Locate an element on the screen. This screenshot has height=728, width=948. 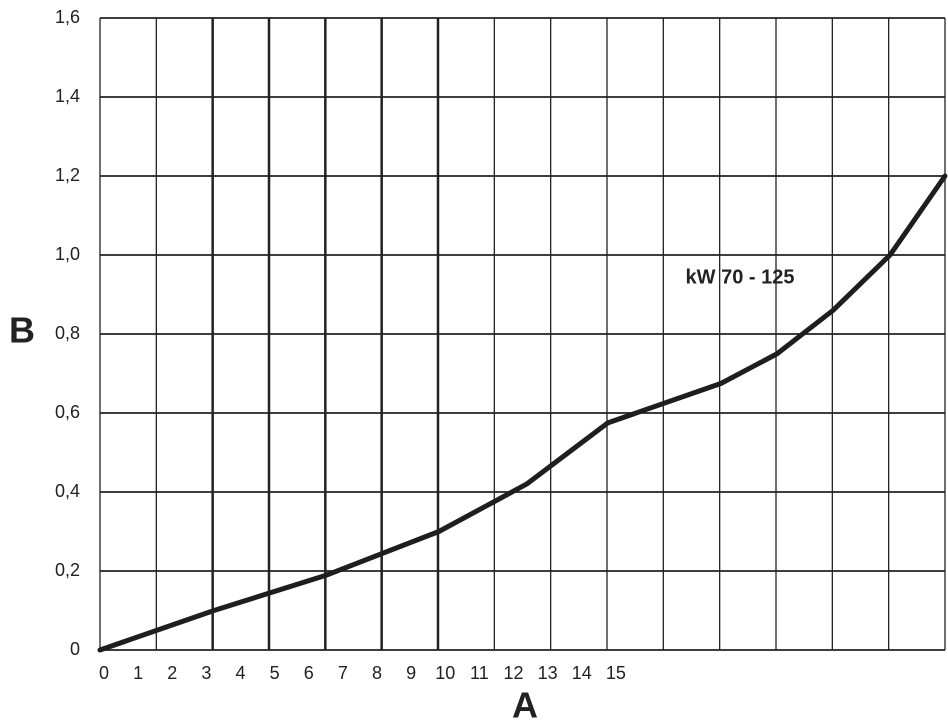
x-tick-label: 9 is located at coordinates (411, 673).